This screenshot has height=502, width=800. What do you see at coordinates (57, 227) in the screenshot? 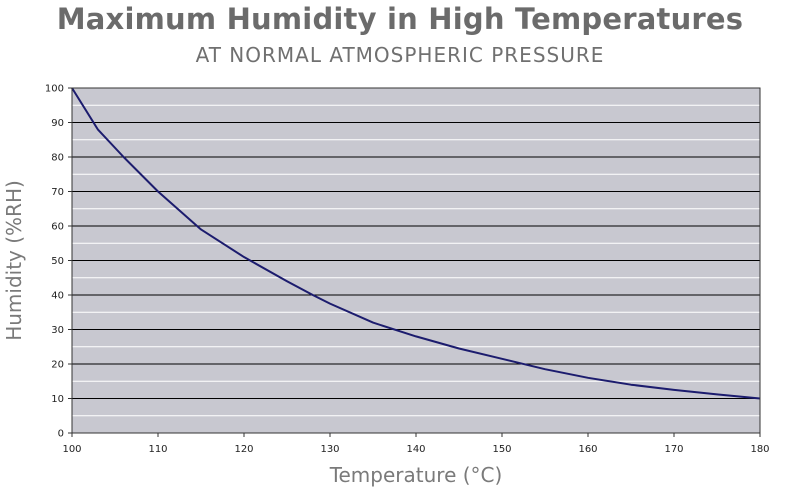
I see `y-tick-label: 60` at bounding box center [57, 227].